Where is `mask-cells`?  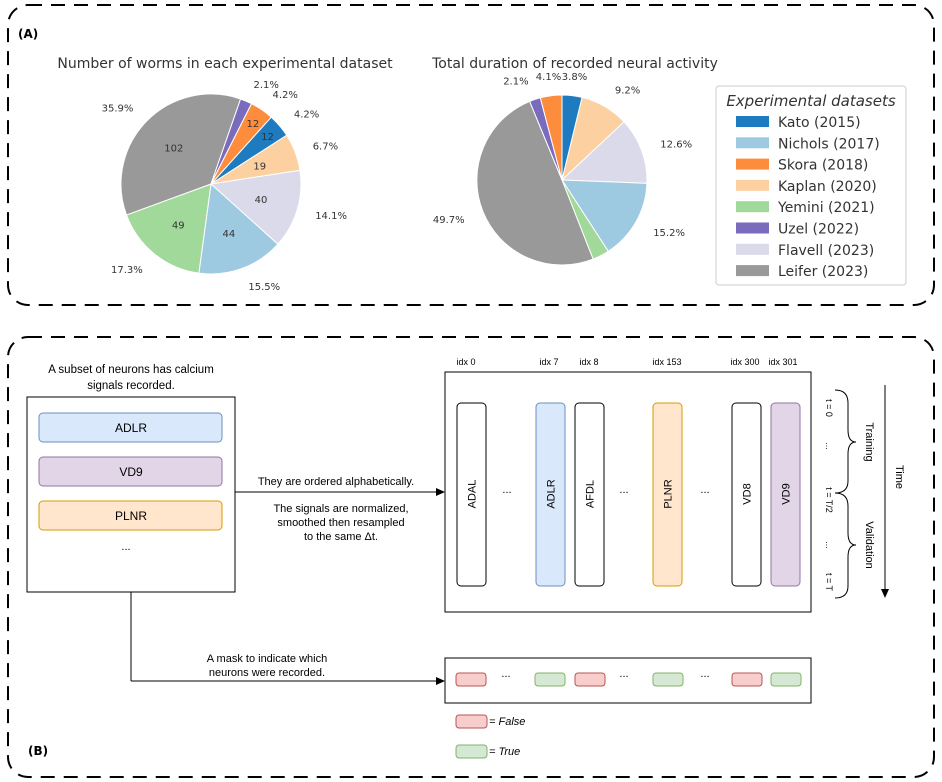
mask-cells is located at coordinates (628, 679).